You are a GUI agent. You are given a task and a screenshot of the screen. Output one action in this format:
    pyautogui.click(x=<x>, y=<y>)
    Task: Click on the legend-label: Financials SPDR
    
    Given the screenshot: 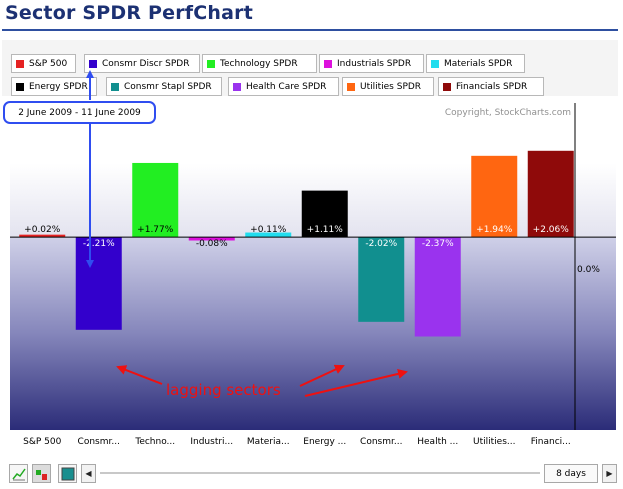 What is the action you would take?
    pyautogui.click(x=492, y=86)
    